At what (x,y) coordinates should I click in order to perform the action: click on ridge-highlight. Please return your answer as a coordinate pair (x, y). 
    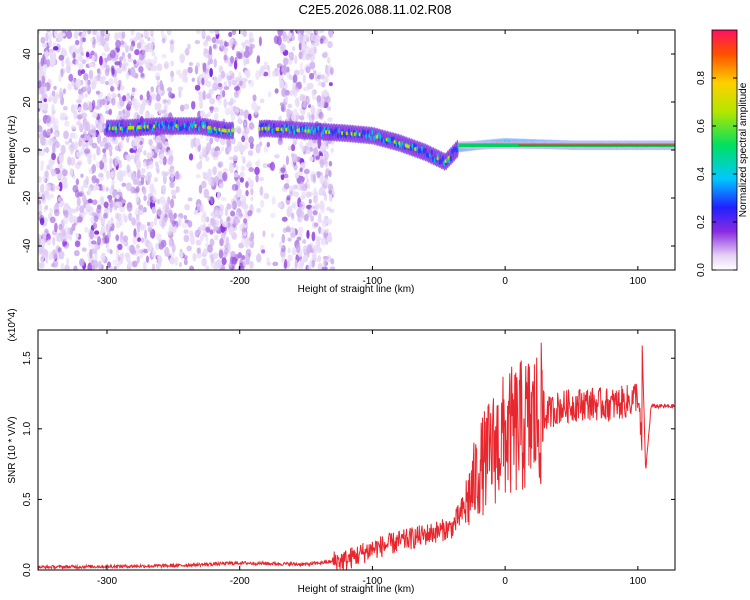
    Looking at the image, I should click on (233, 130).